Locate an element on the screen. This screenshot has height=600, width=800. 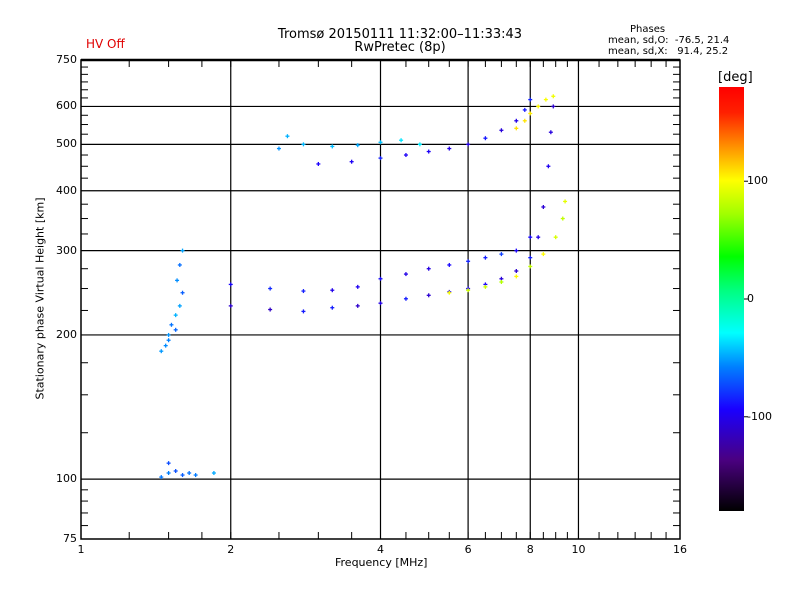
y-tick-label: 400 is located at coordinates (66, 190).